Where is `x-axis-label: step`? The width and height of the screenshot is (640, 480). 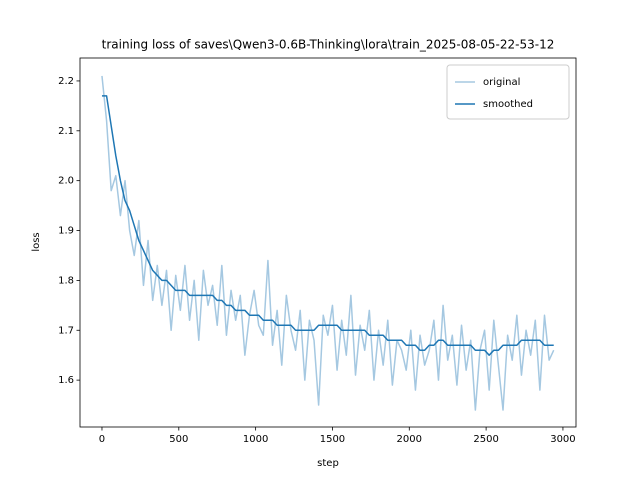
x-axis-label: step is located at coordinates (328, 463).